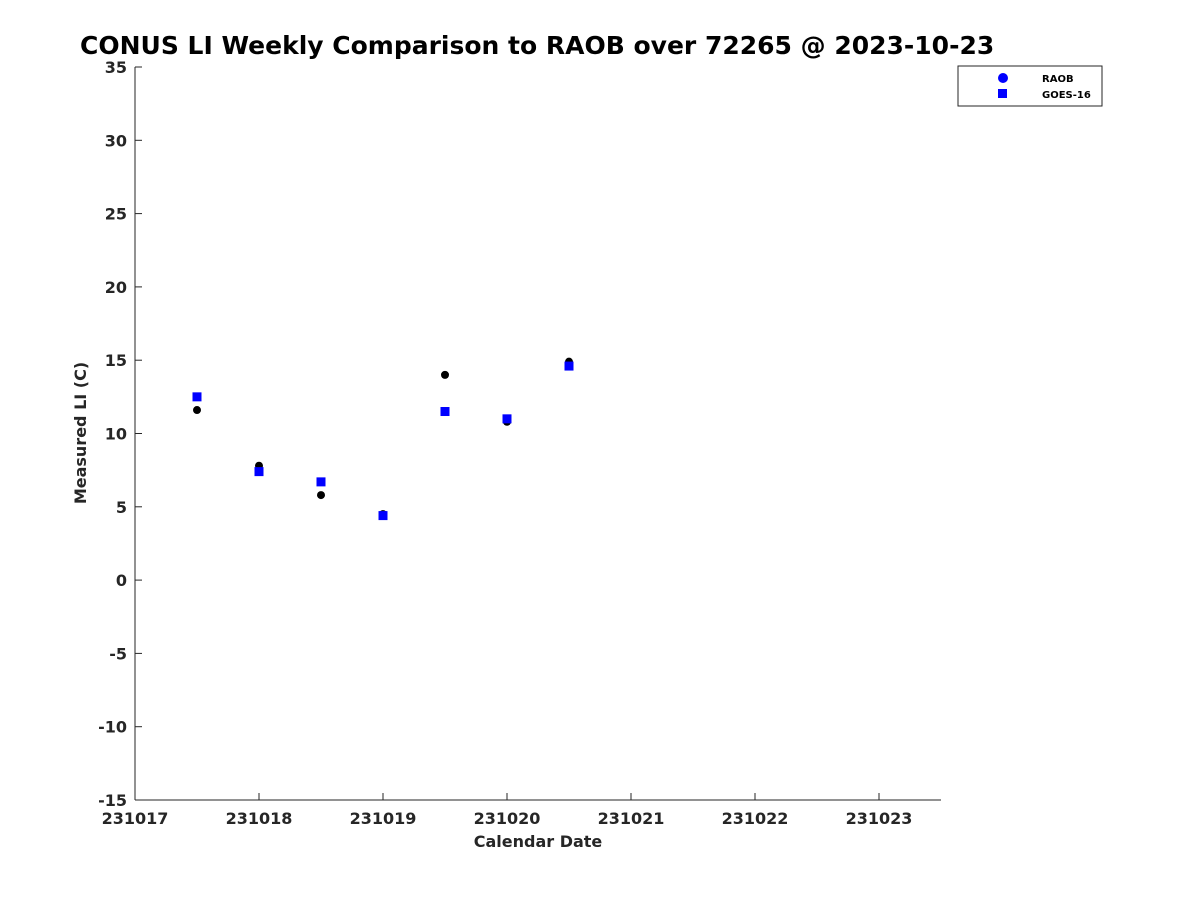 This screenshot has height=900, width=1200. I want to click on legend-box, so click(1030, 86).